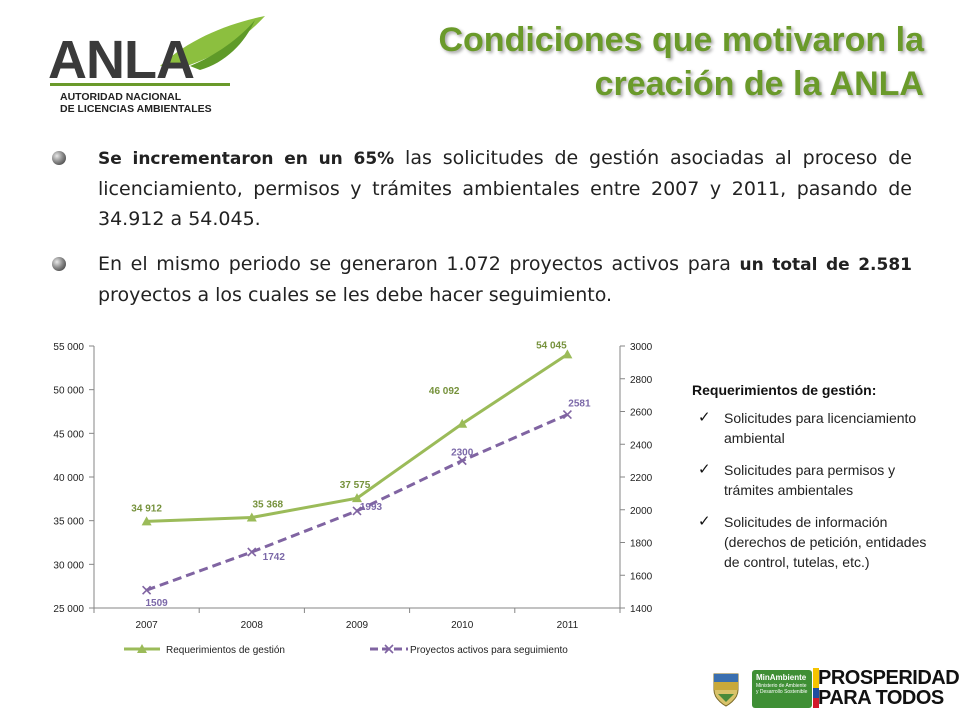 This screenshot has width=960, height=720. Describe the element at coordinates (68, 391) in the screenshot. I see `left-tick-label: 50 000` at that location.